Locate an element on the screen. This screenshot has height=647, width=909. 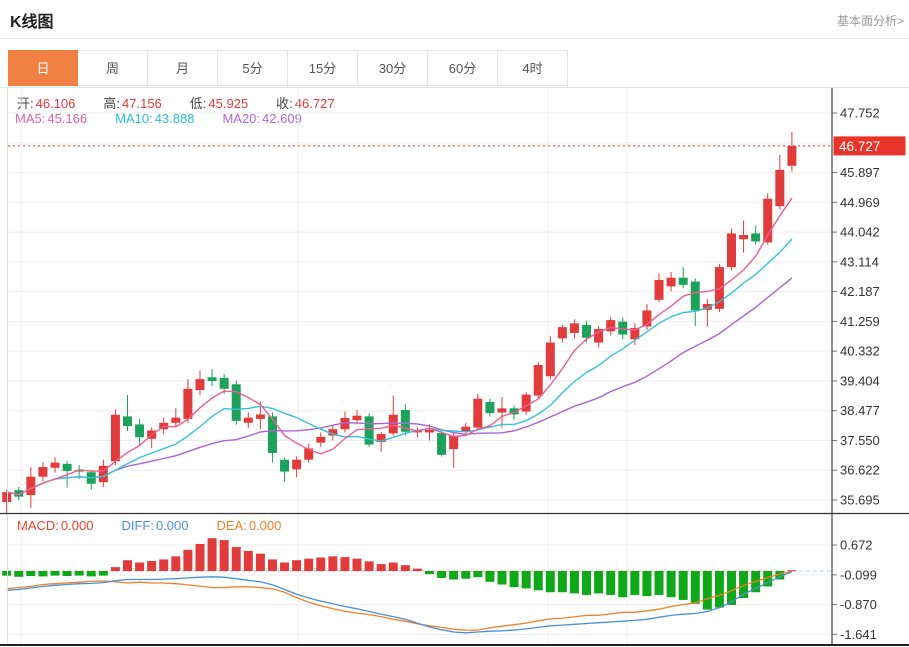
tab-月: 月 is located at coordinates (183, 68).